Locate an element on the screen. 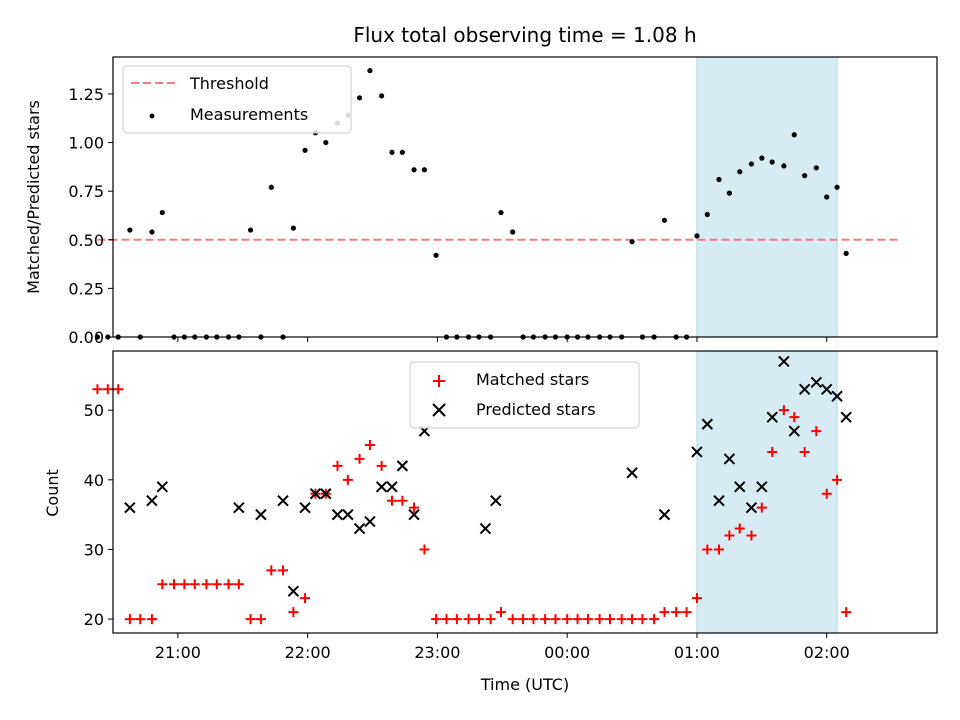 The width and height of the screenshot is (960, 720). observing-window is located at coordinates (767, 197).